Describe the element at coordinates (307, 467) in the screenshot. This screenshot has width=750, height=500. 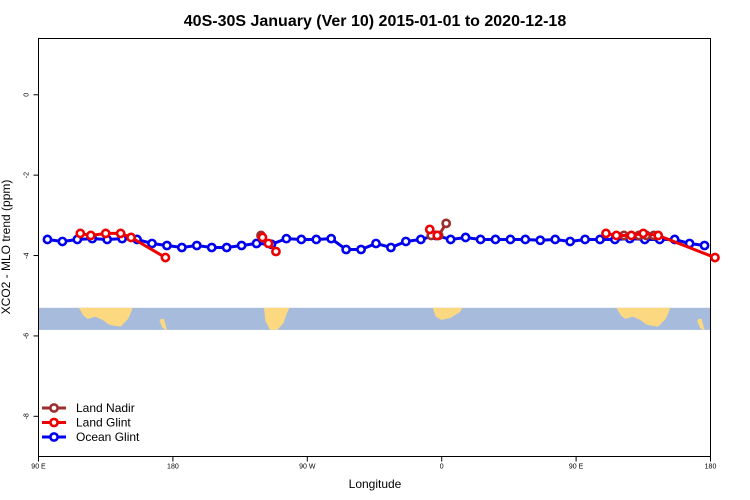
I see `x-tick-label: 90 W` at that location.